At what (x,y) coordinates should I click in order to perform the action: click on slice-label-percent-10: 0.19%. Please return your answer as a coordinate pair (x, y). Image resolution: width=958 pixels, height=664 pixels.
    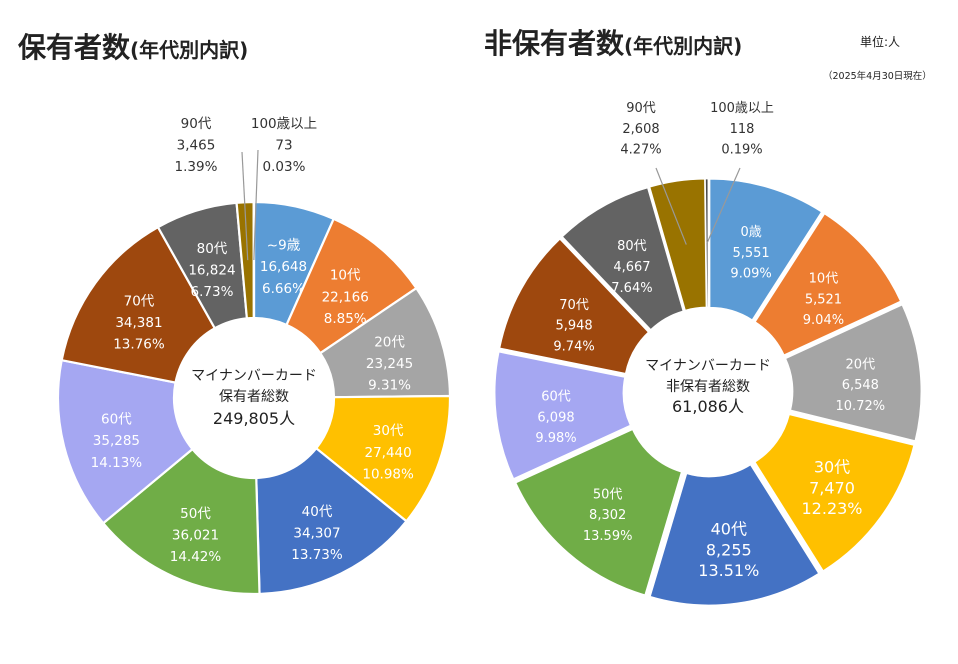
    Looking at the image, I should click on (741, 150).